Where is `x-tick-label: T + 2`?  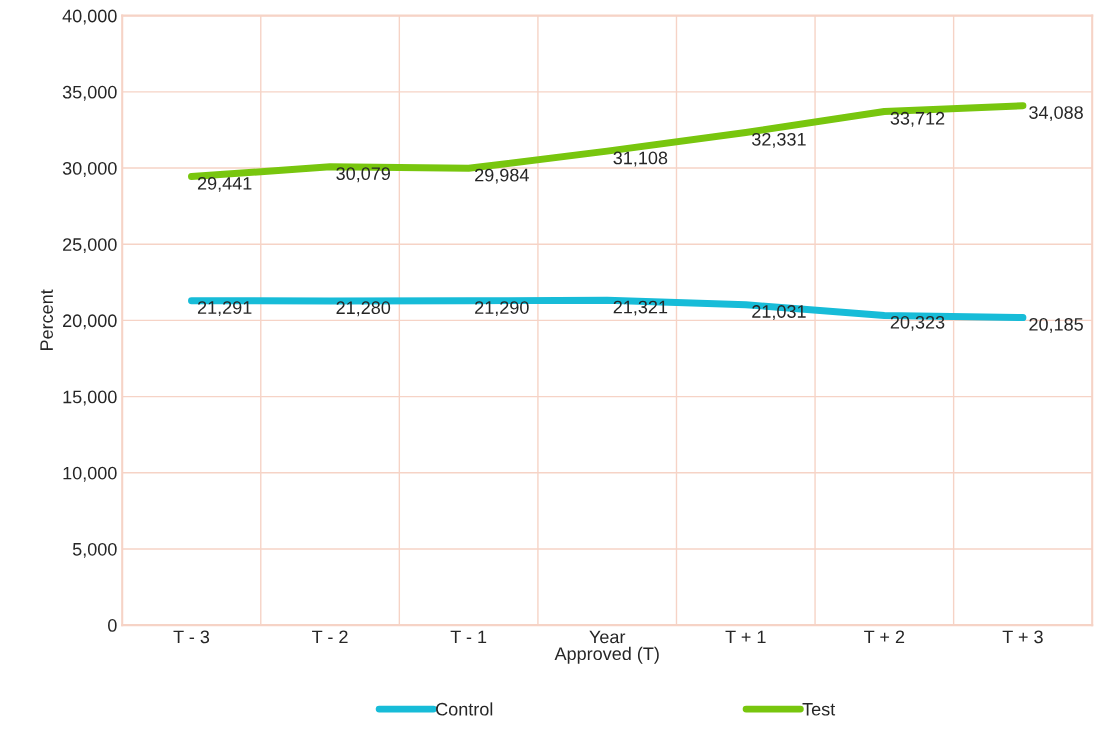
x-tick-label: T + 2 is located at coordinates (884, 637).